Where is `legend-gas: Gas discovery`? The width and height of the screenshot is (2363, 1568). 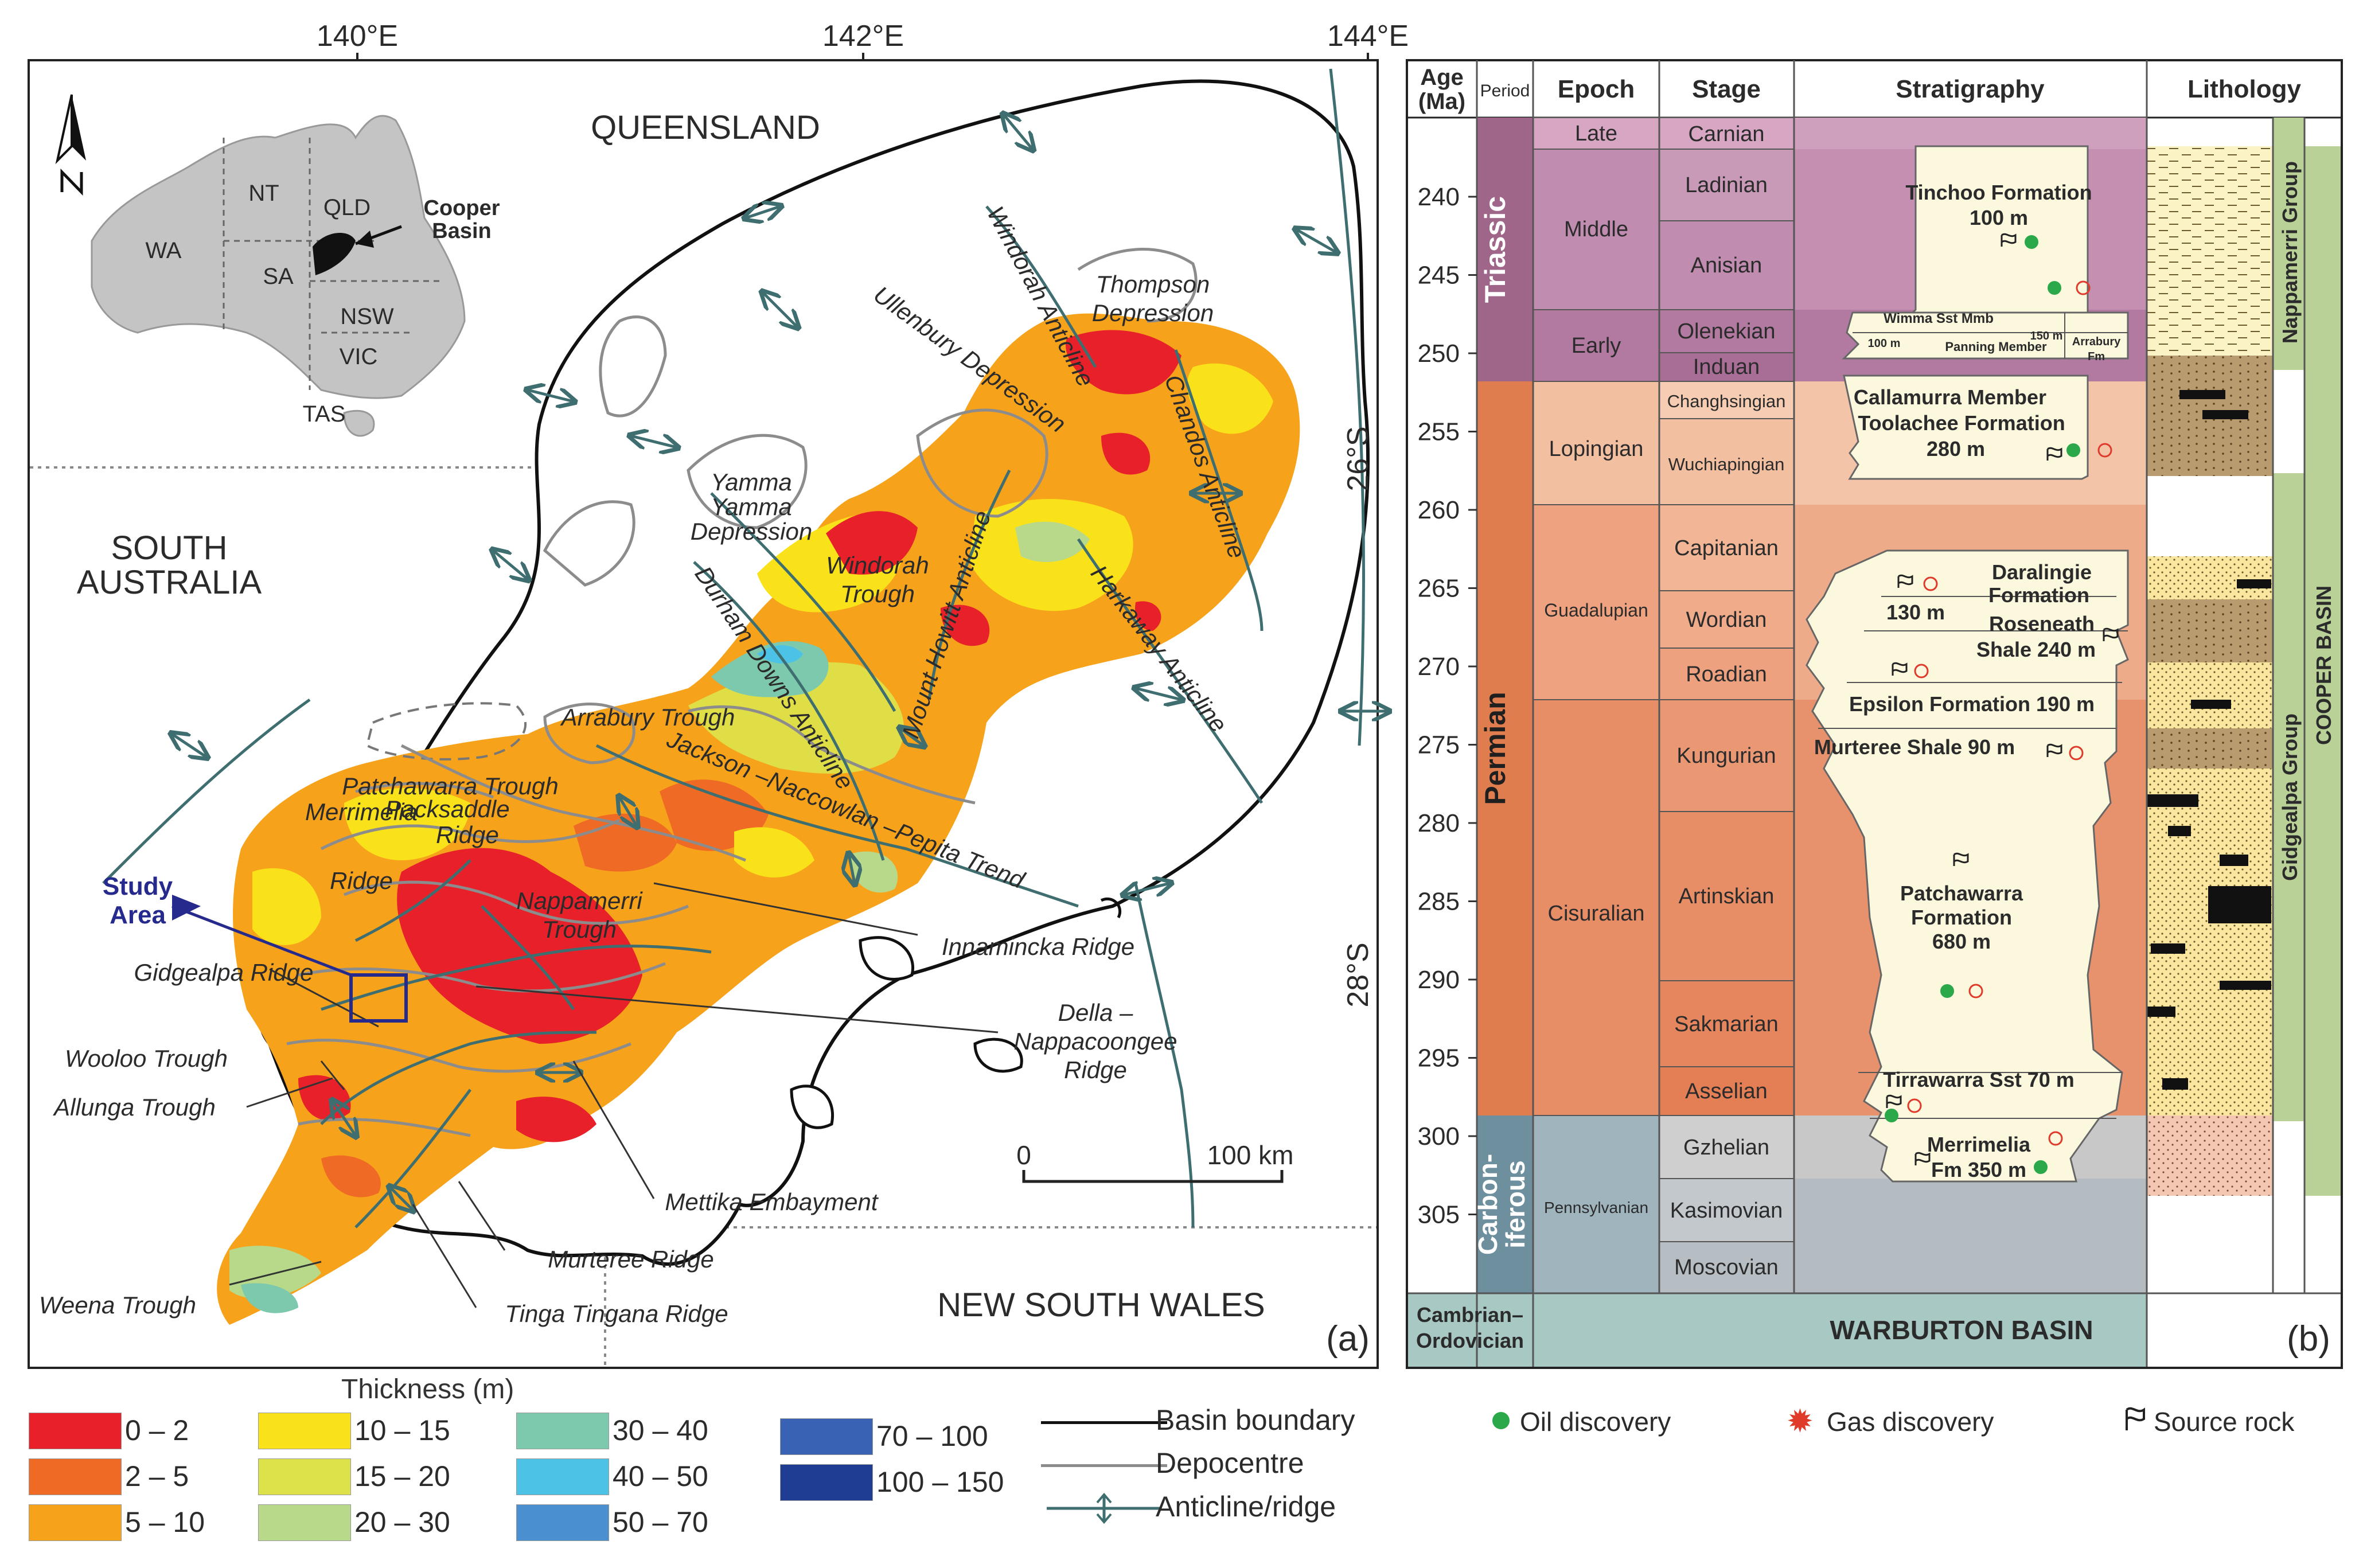
legend-gas: Gas discovery is located at coordinates (1910, 1422).